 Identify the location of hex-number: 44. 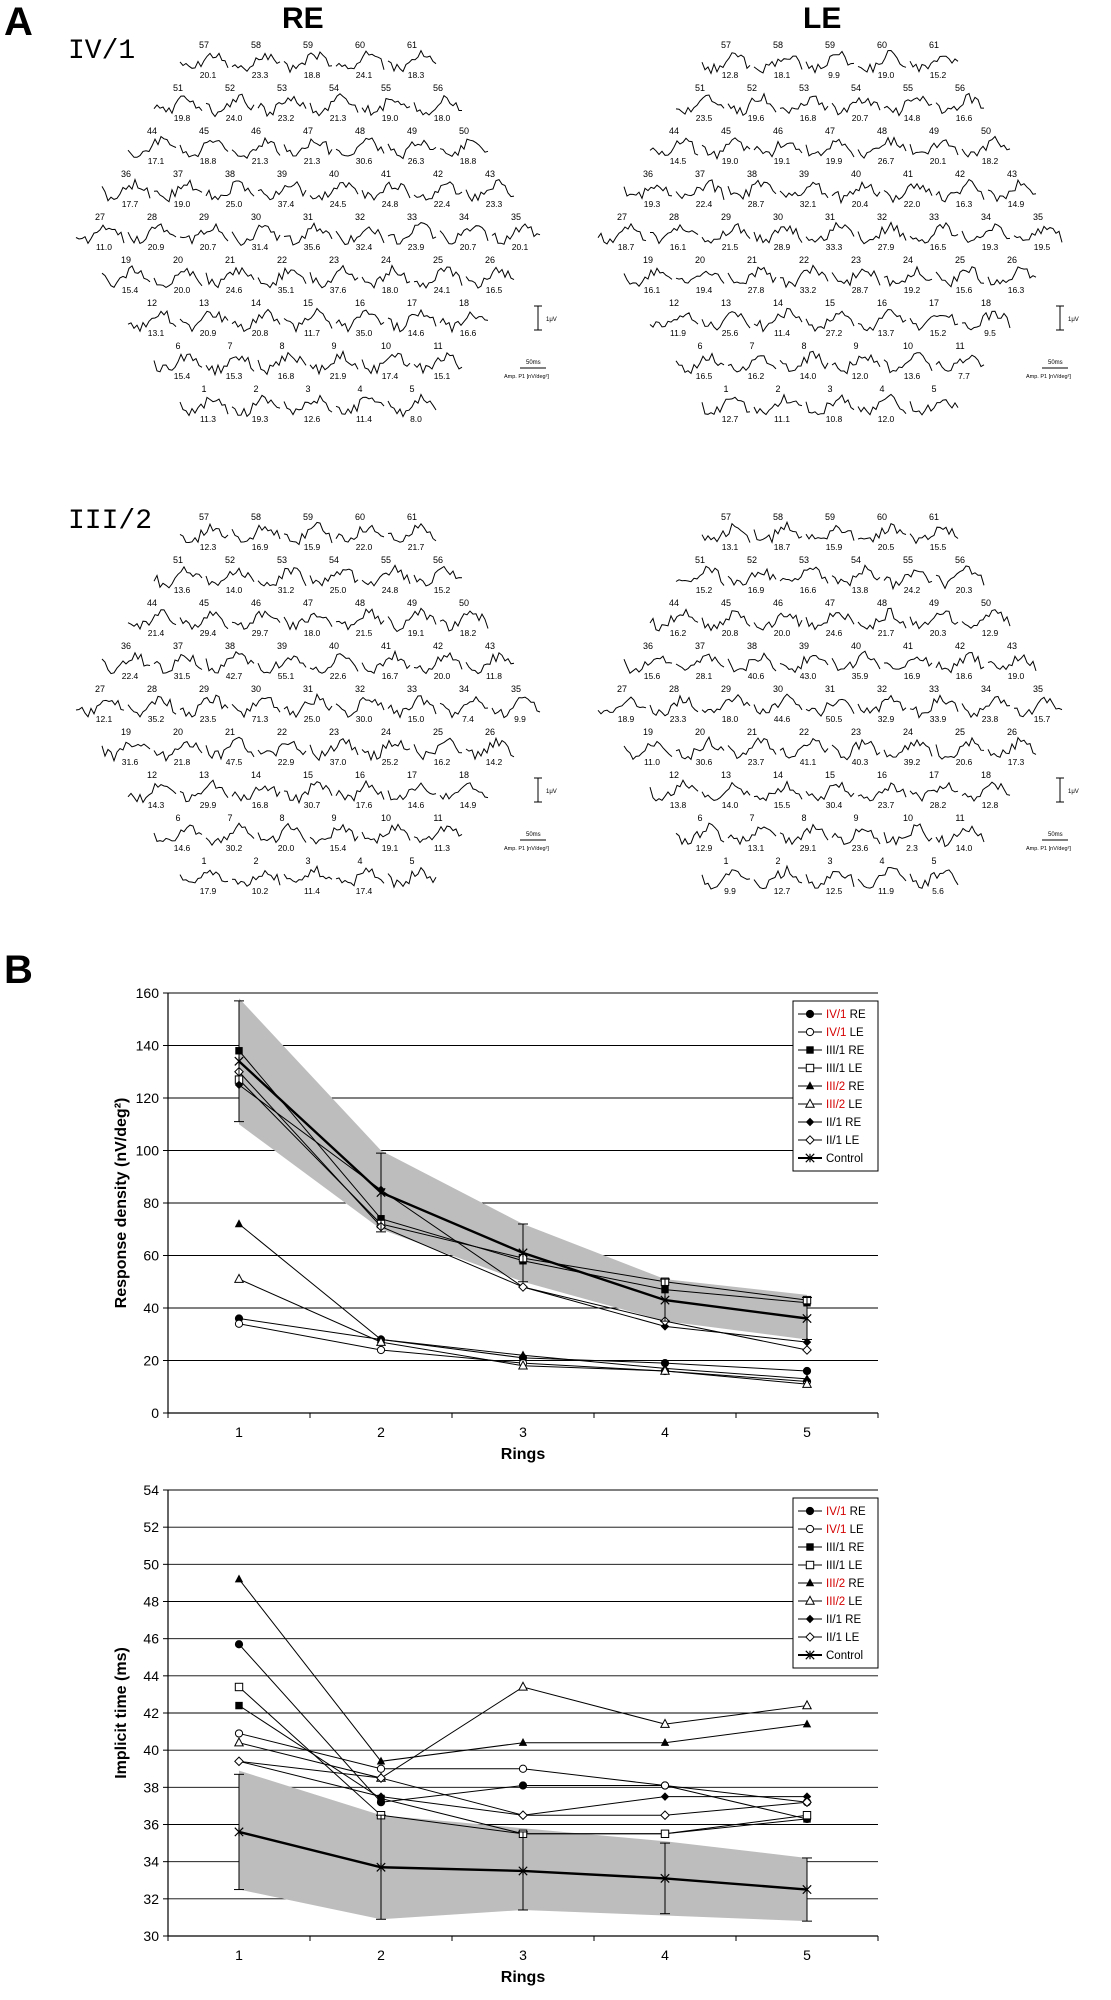
(152, 131).